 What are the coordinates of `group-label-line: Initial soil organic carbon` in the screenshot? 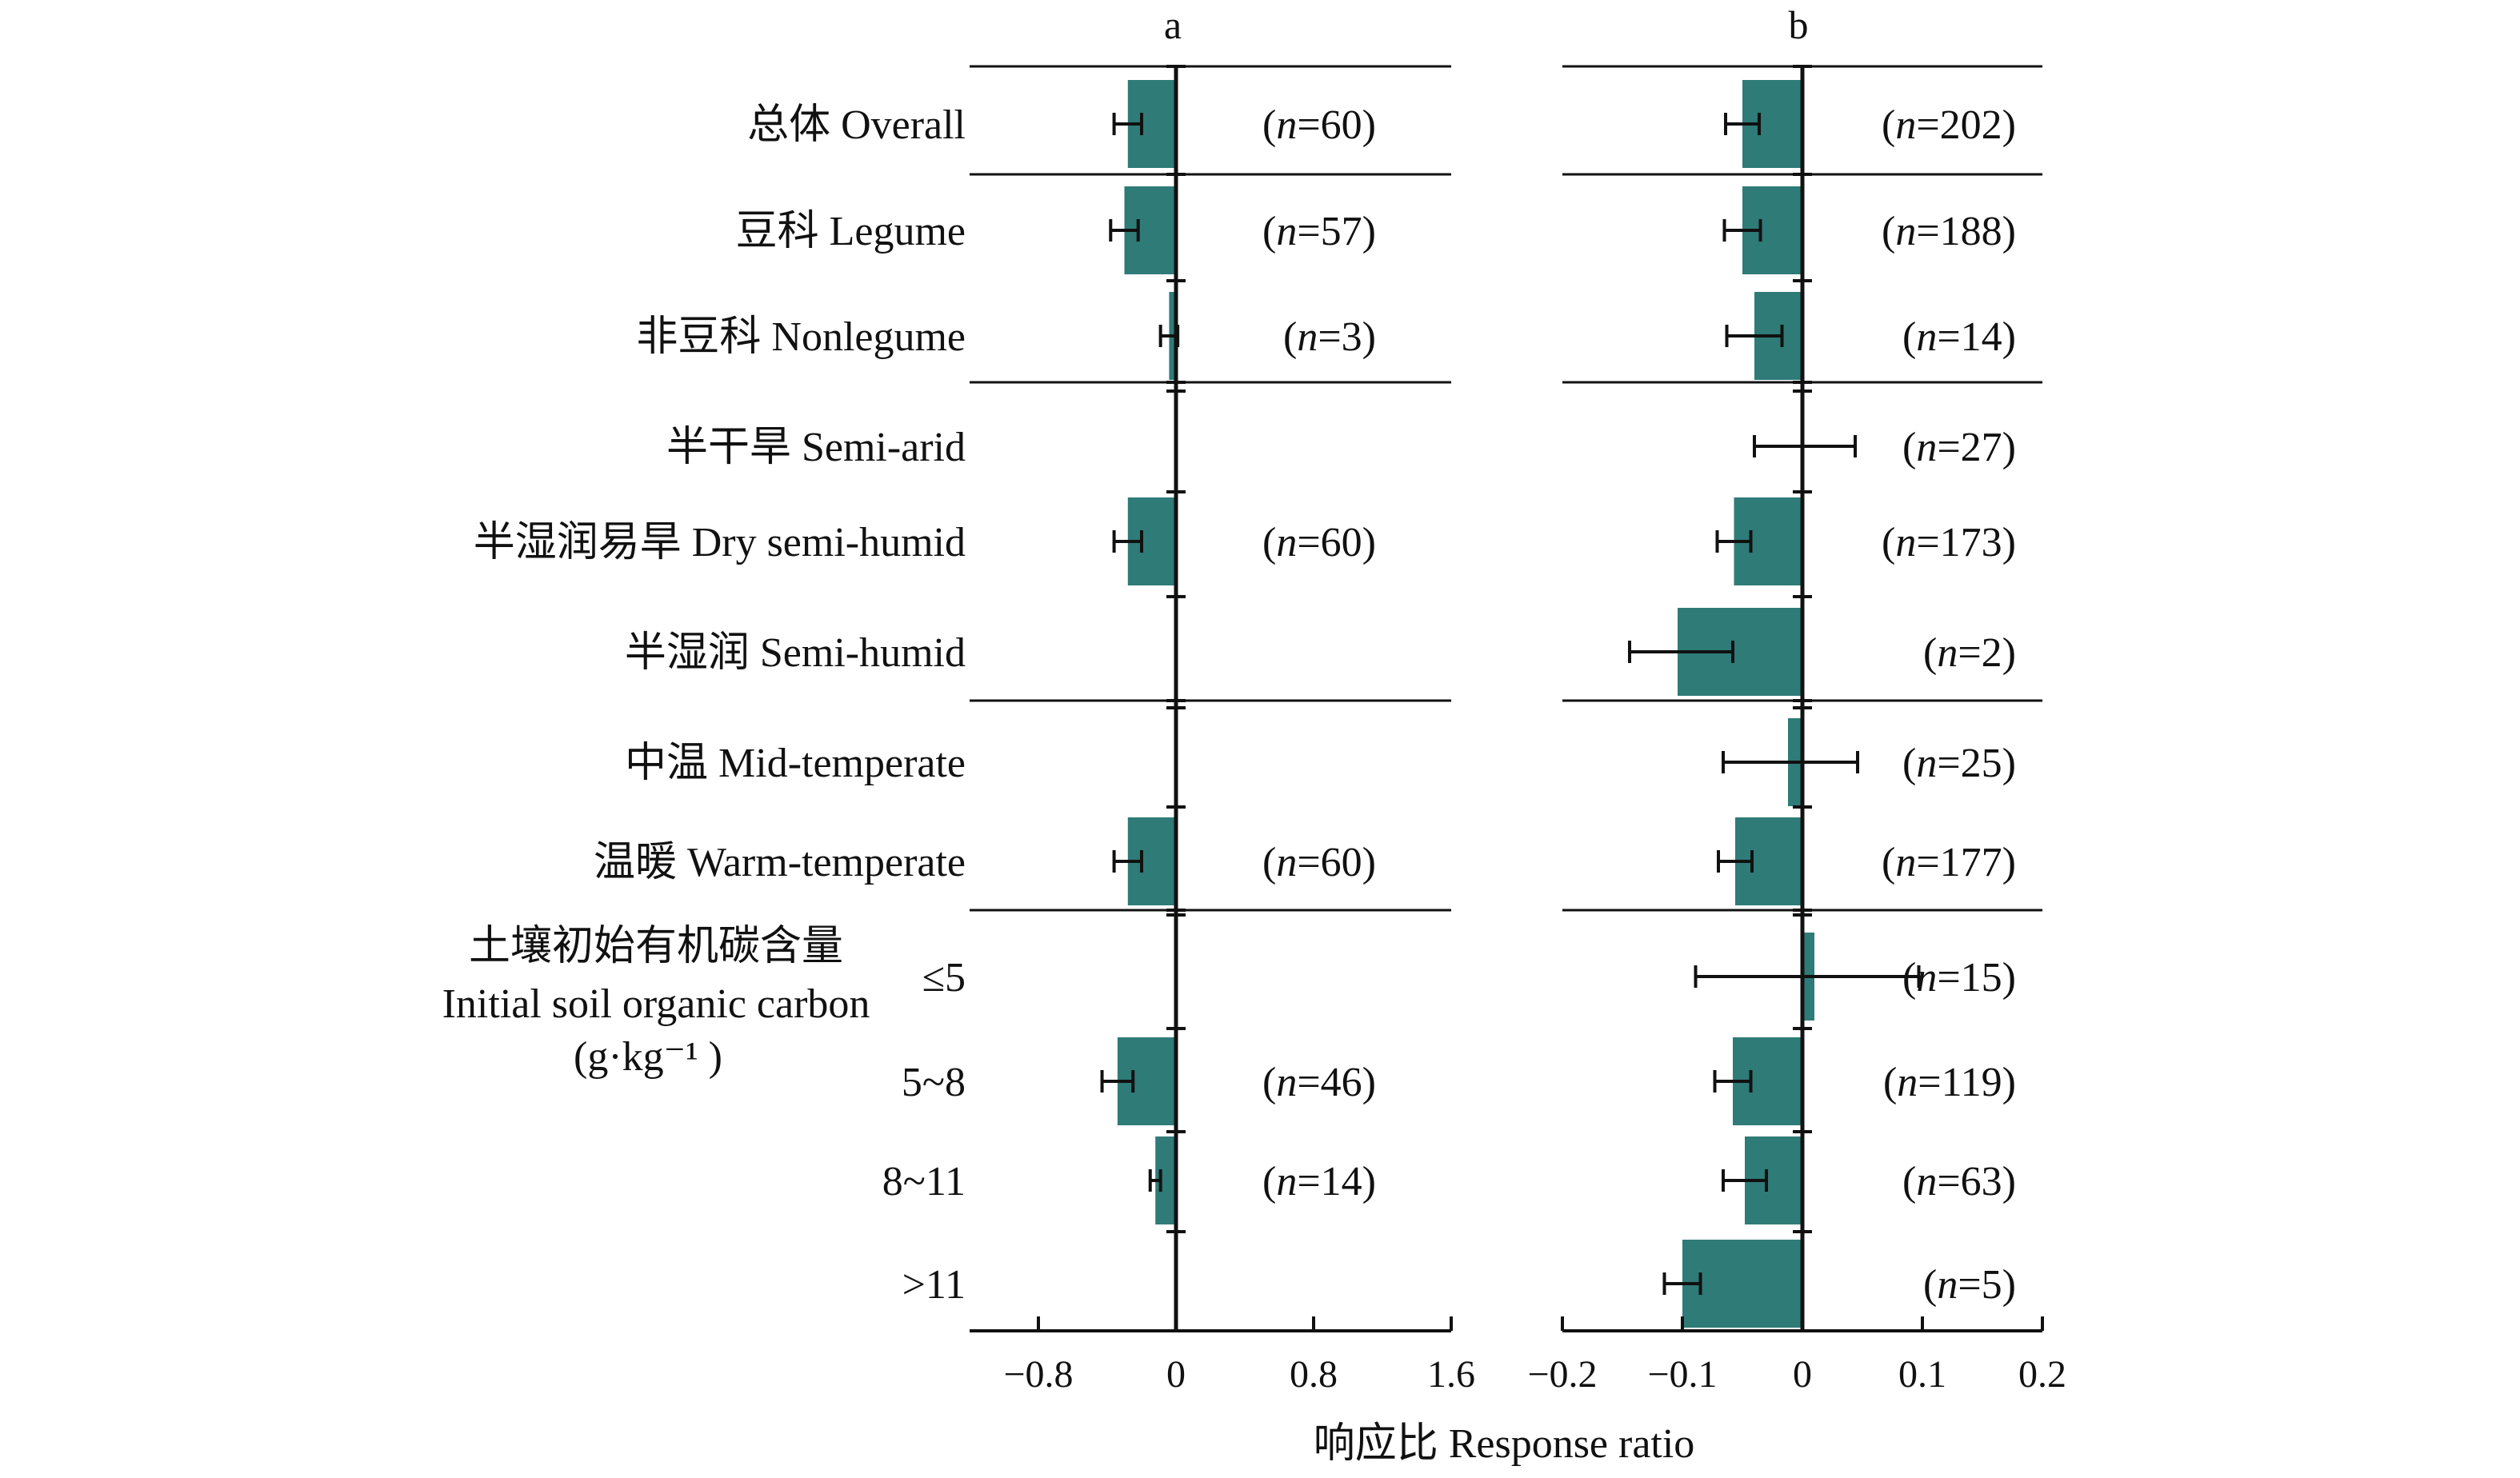 It's located at (656, 1004).